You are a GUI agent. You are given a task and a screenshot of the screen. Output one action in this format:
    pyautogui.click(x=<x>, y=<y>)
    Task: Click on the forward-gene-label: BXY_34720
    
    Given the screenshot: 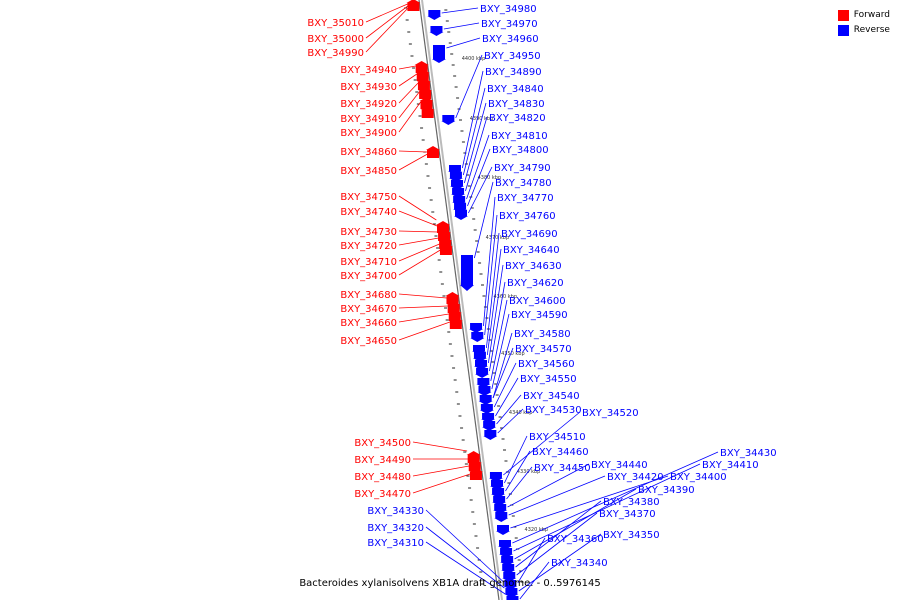 What is the action you would take?
    pyautogui.click(x=368, y=246)
    